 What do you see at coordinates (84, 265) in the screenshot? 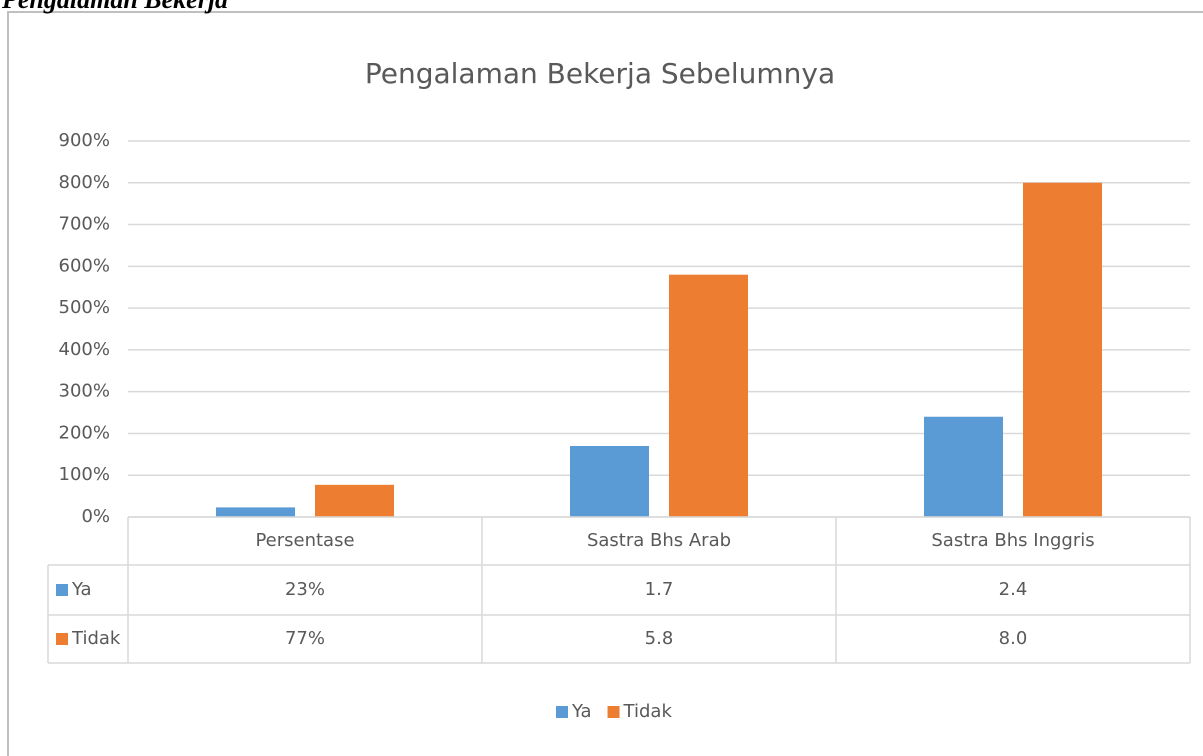
I see `y-tick-label: 600%` at bounding box center [84, 265].